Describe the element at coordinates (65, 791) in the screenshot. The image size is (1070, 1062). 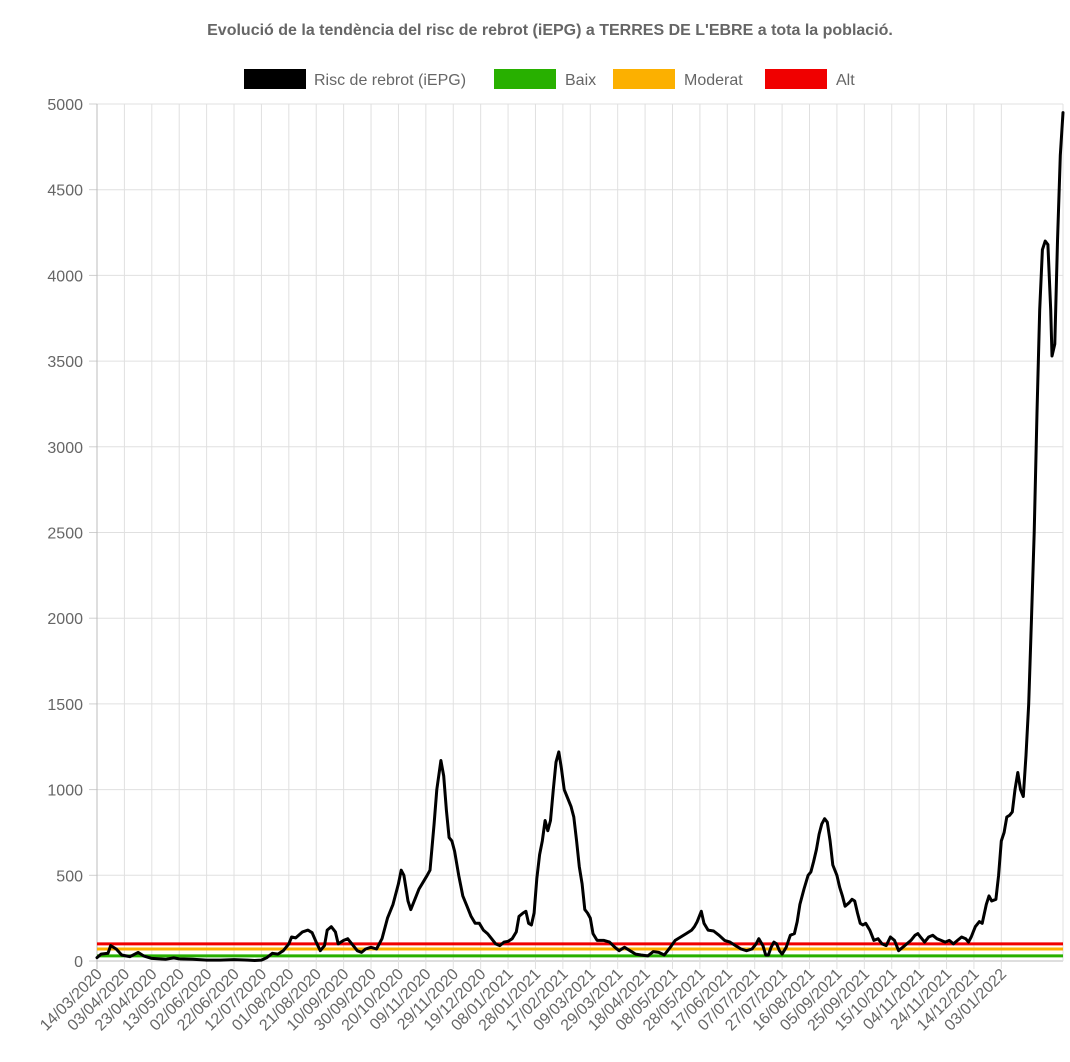
I see `y-tick-label: 1000` at that location.